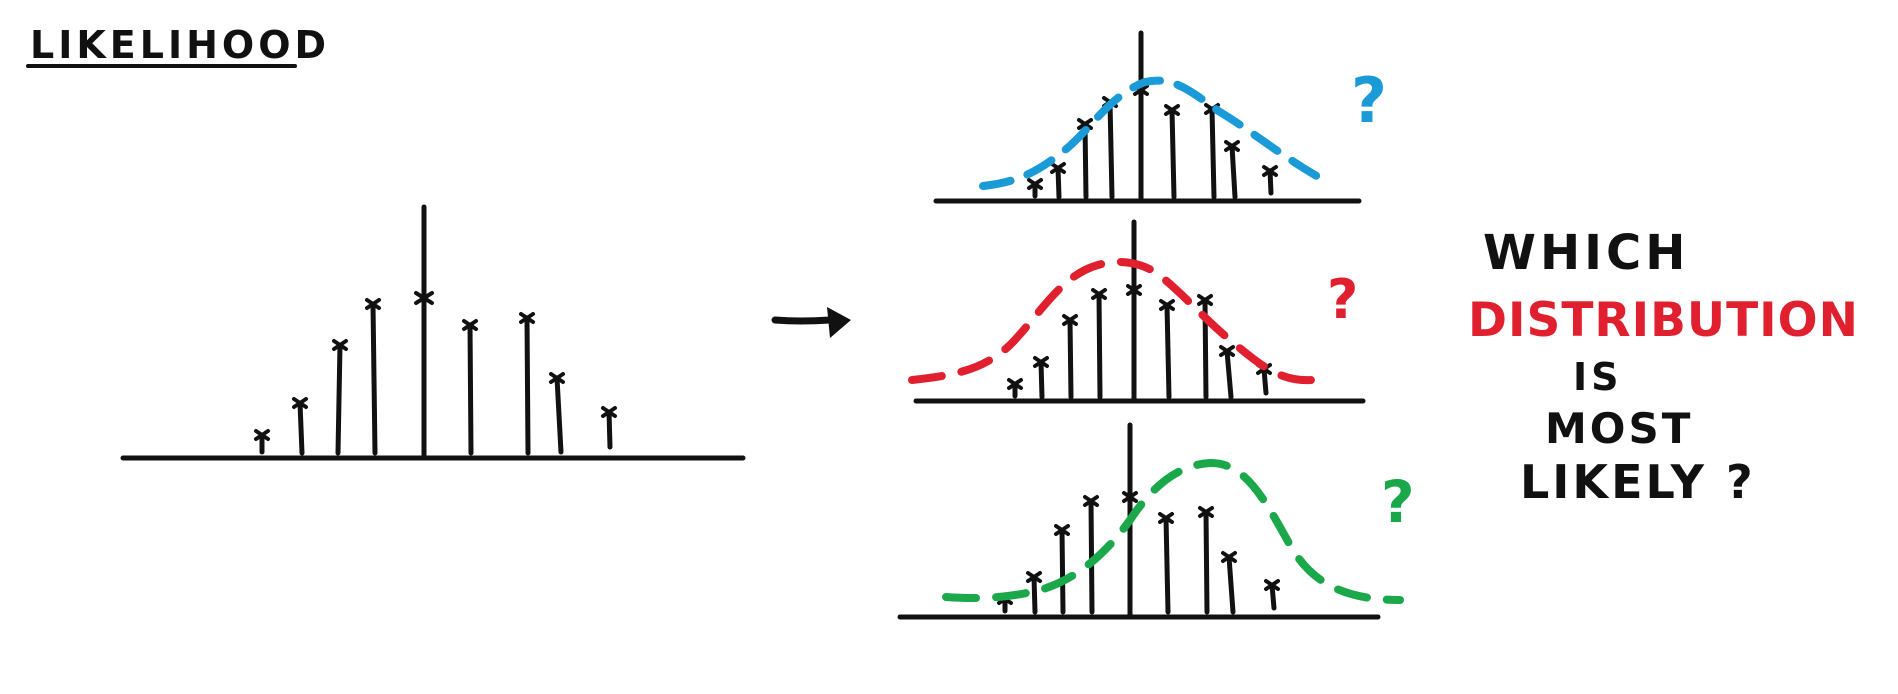  I want to click on title: LIKELIHOOD, so click(180, 45).